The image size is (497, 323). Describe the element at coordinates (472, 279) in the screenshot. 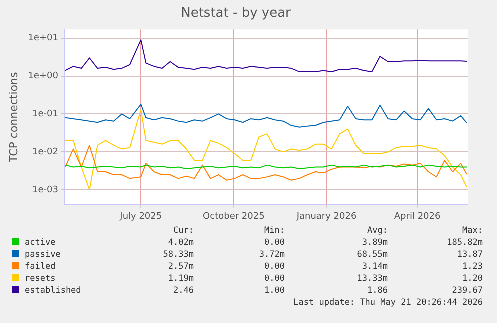

I see `text: 1.20` at that location.